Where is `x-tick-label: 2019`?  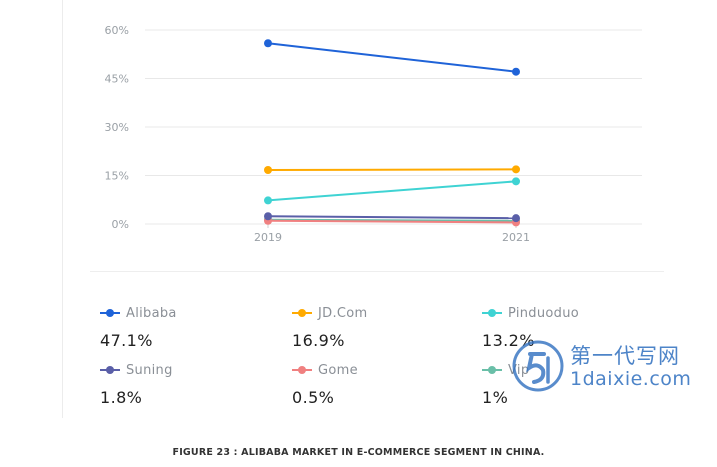 x-tick-label: 2019 is located at coordinates (268, 237).